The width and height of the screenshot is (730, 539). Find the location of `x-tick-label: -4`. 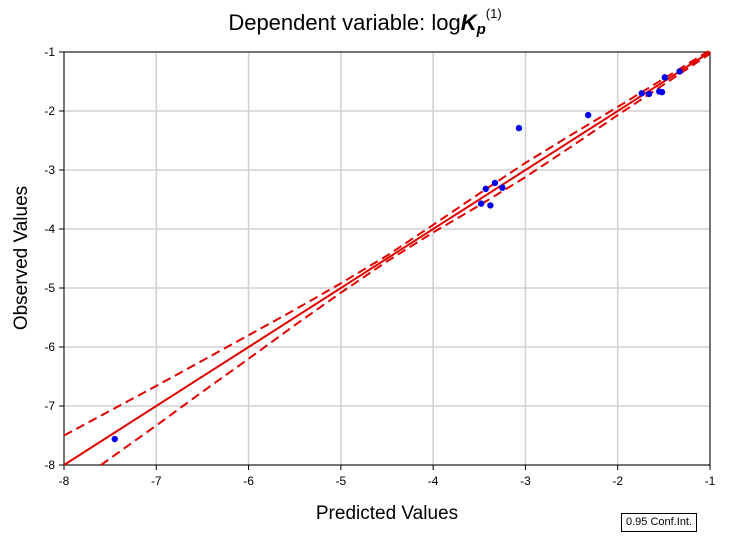

x-tick-label: -4 is located at coordinates (433, 481).